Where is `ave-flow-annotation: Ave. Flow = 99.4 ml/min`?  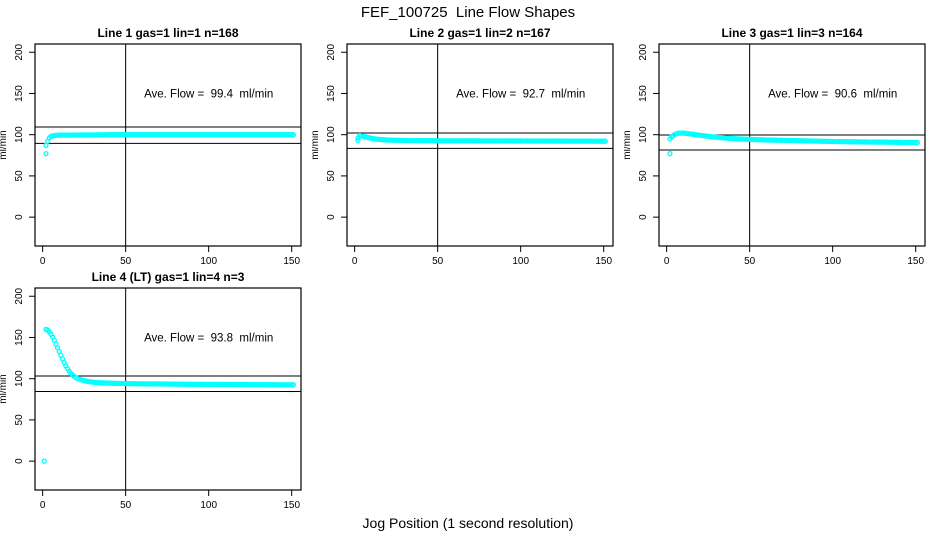
ave-flow-annotation: Ave. Flow = 99.4 ml/min is located at coordinates (208, 94).